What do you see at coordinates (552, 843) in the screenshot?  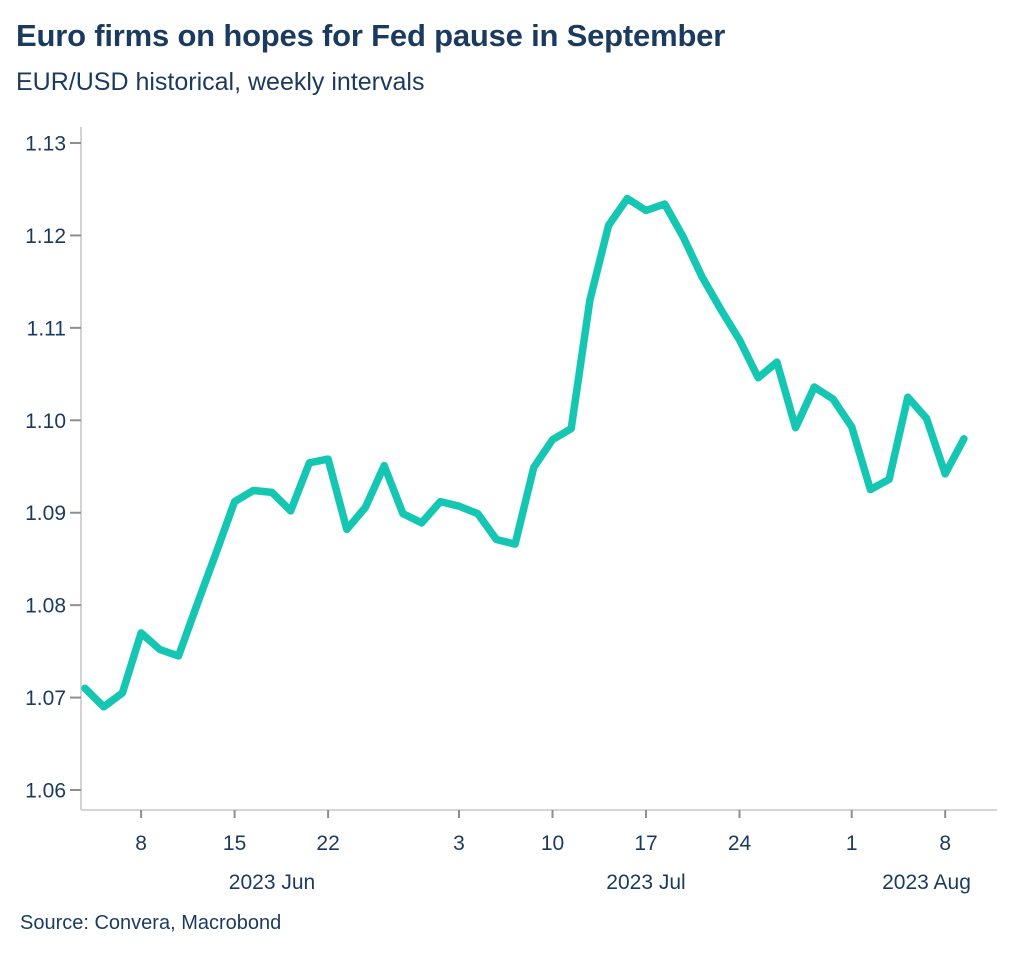 I see `x-tick-label: 10` at bounding box center [552, 843].